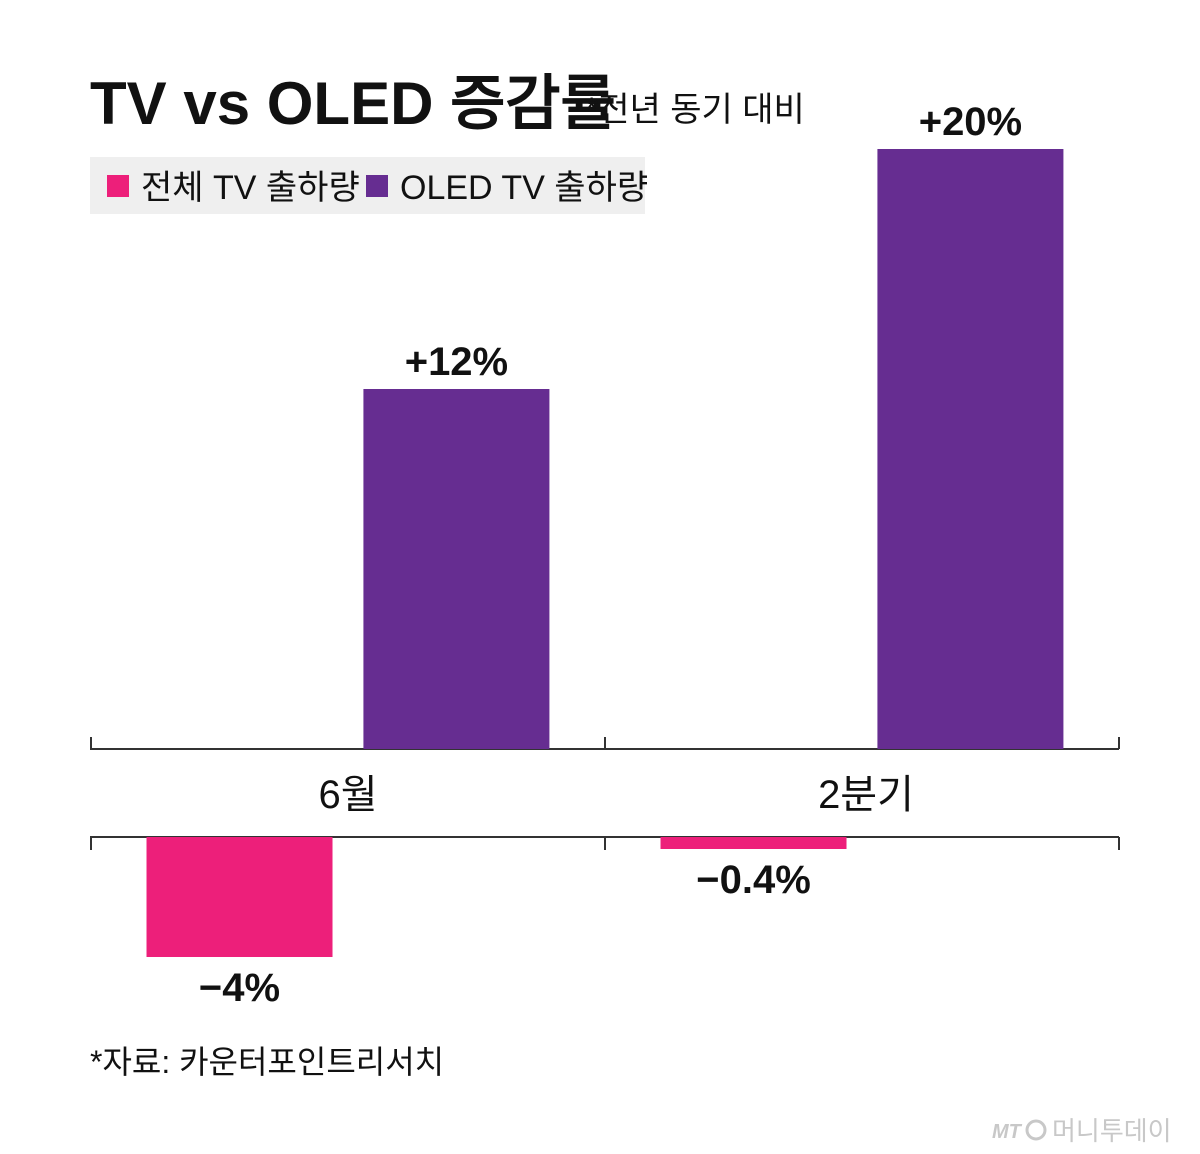 The height and width of the screenshot is (1154, 1200). What do you see at coordinates (353, 103) in the screenshot?
I see `chart-title: TV vs OLED 증감률` at bounding box center [353, 103].